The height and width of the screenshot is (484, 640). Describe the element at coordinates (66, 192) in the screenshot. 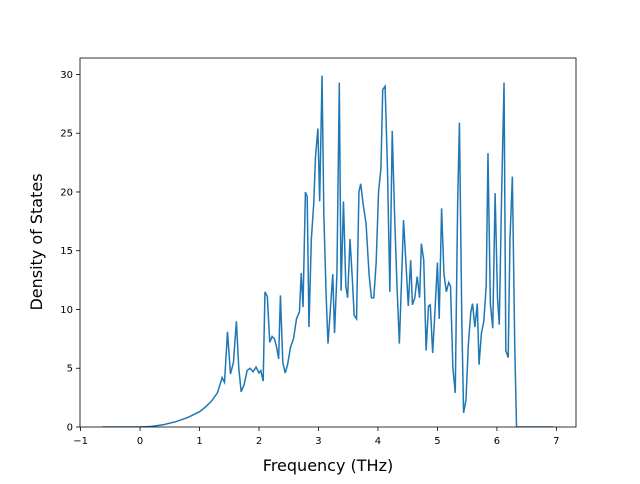

I see `y-tick-label: 20` at that location.